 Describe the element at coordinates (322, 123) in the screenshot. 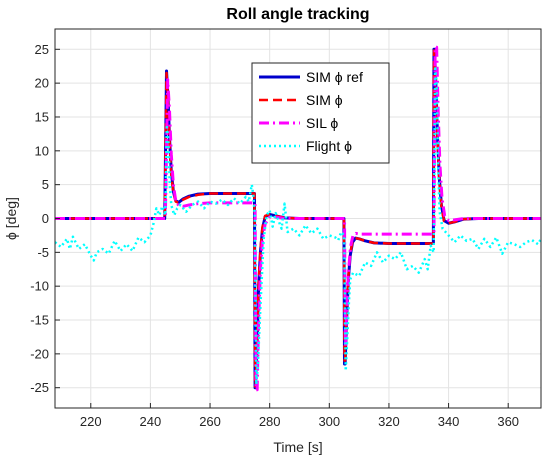

I see `legend-label-3: SIL ϕ` at that location.